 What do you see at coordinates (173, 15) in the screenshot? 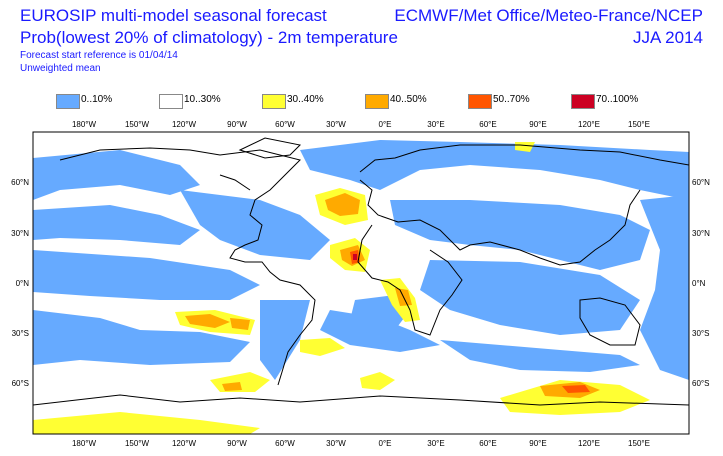
I see `title-line-1: EUROSIP multi-model seasonal forecast` at bounding box center [173, 15].